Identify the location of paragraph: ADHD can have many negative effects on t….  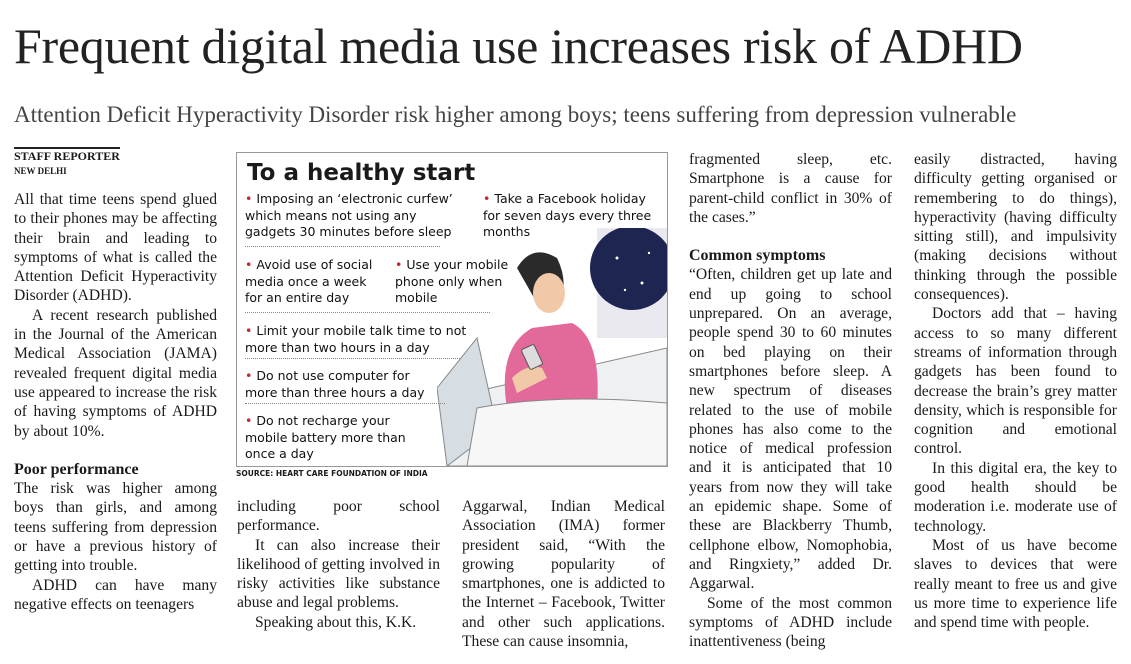
(115, 594).